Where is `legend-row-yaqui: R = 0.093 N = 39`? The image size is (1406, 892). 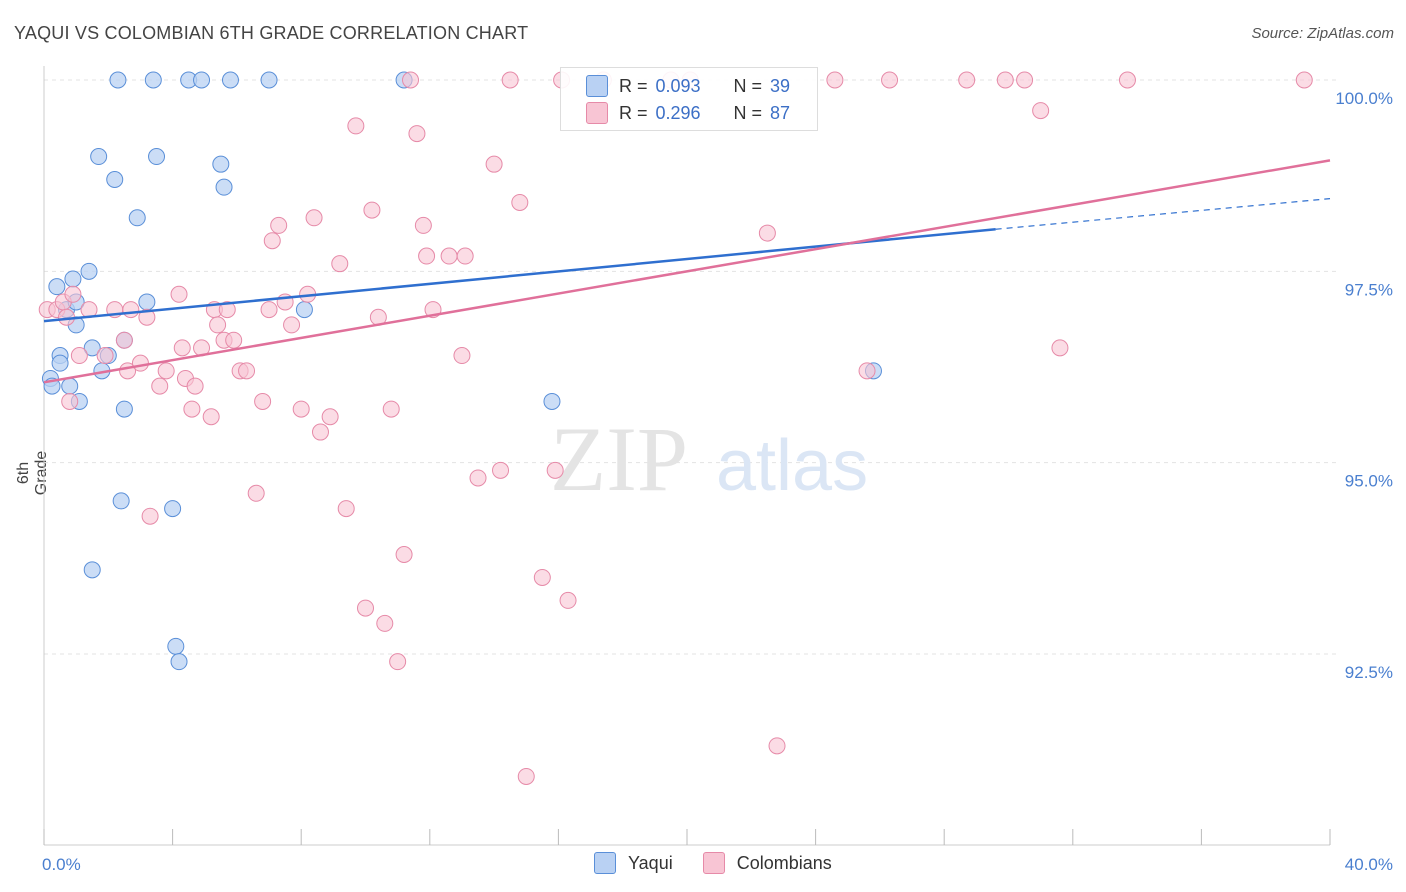 legend-row-yaqui: R = 0.093 N = 39 is located at coordinates (688, 86).